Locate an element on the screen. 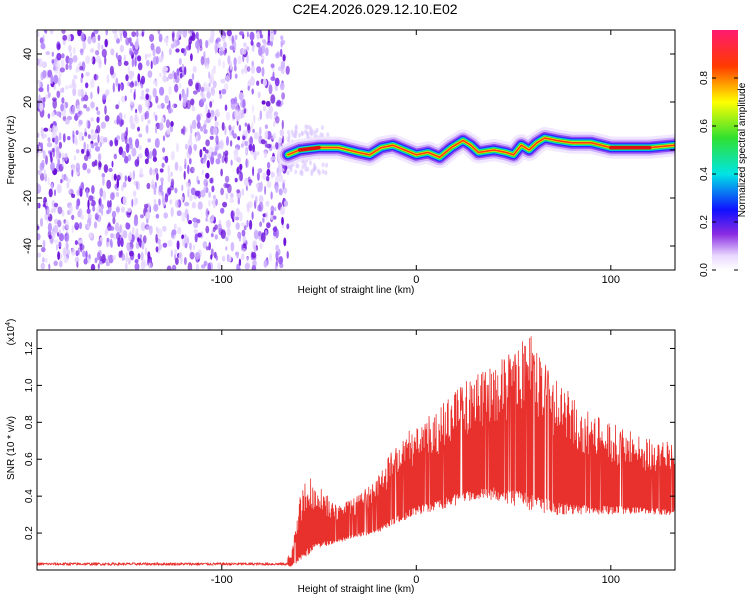  colorbar-gradient is located at coordinates (725, 150).